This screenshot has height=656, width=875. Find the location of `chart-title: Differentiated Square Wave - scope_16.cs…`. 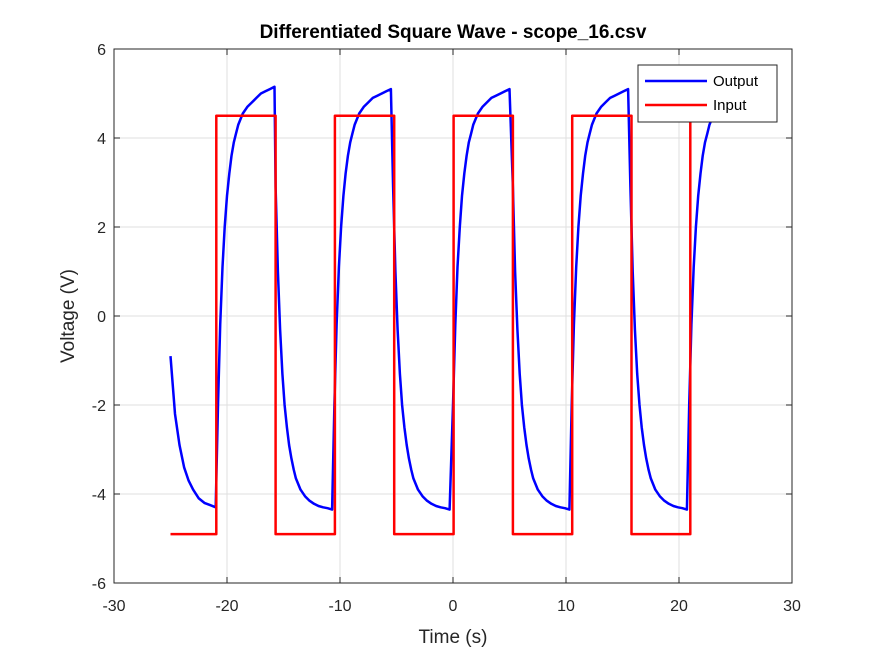

chart-title: Differentiated Square Wave - scope_16.cs… is located at coordinates (453, 32).